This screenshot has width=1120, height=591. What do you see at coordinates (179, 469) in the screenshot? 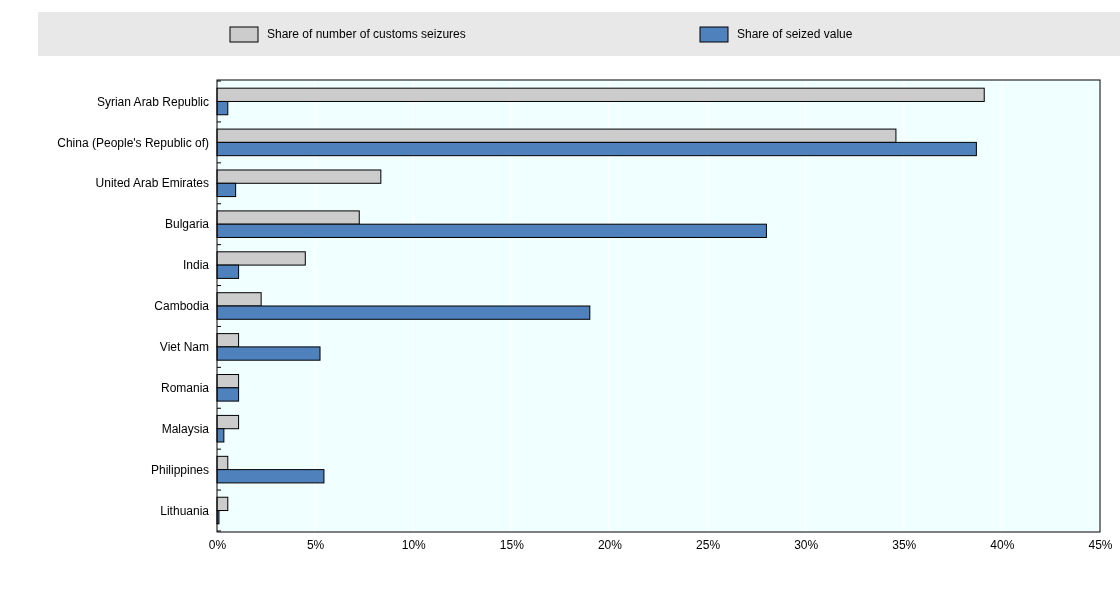
I see `y-tick-label: Philippines` at bounding box center [179, 469].